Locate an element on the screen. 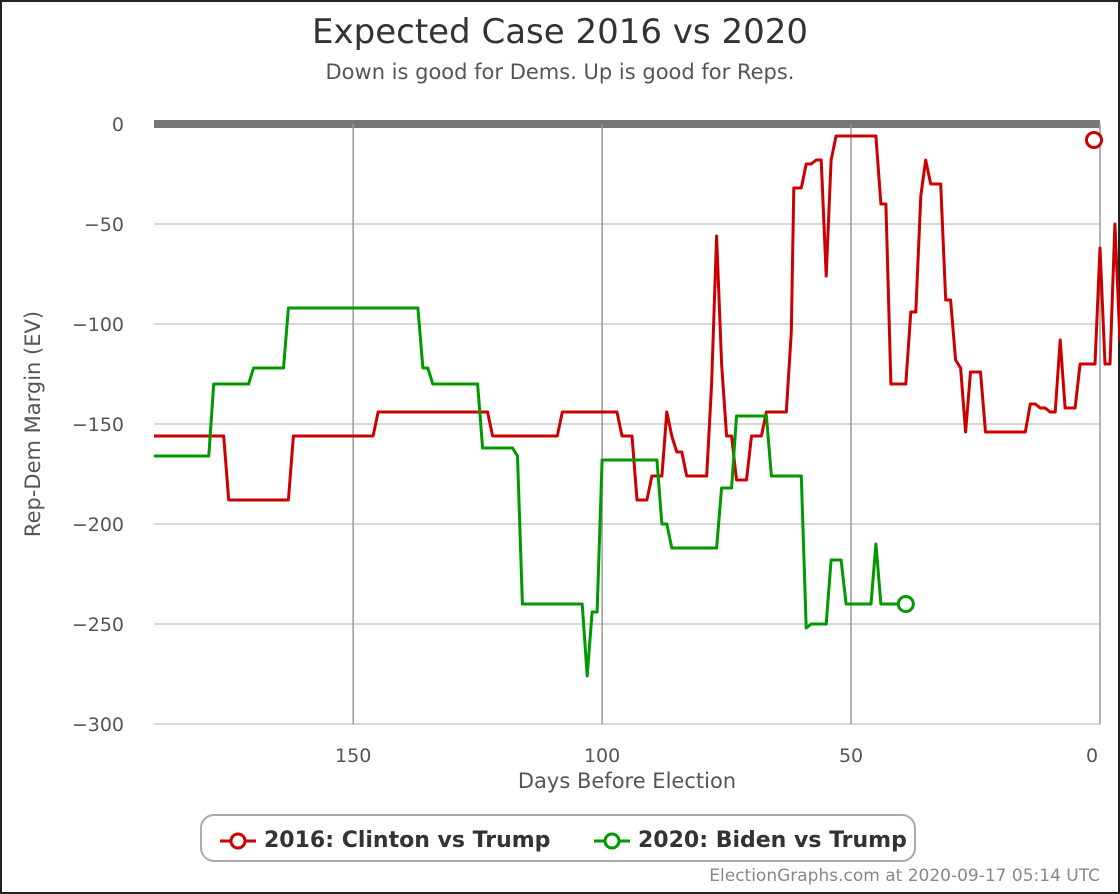  legend-label-2020: 2020: Biden vs Trump is located at coordinates (772, 840).